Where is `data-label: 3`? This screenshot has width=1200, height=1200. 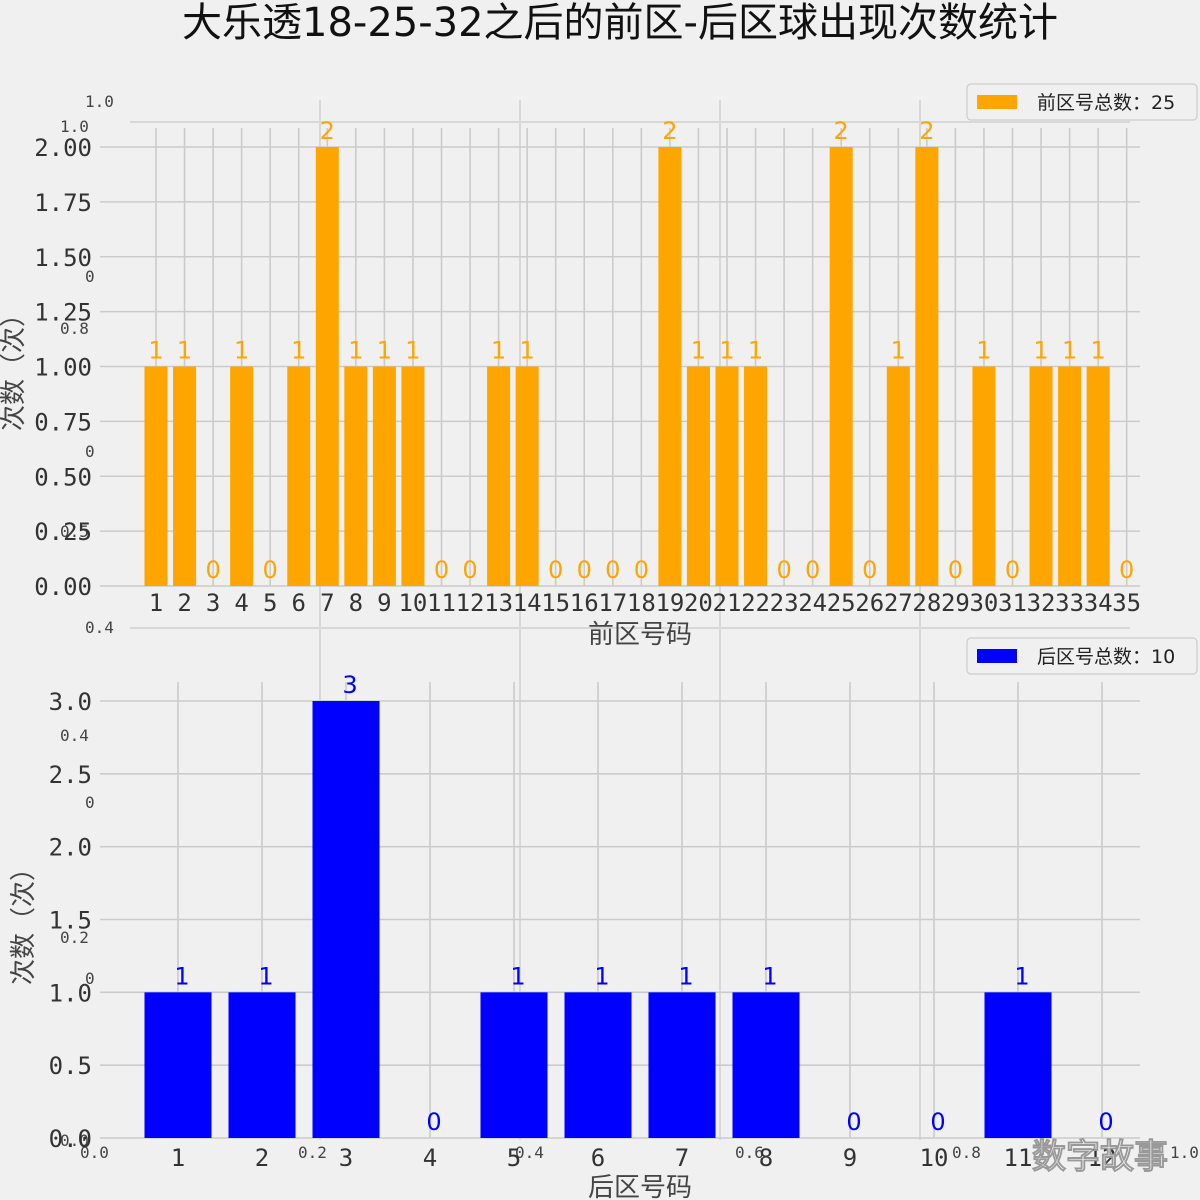
data-label: 3 is located at coordinates (349, 685).